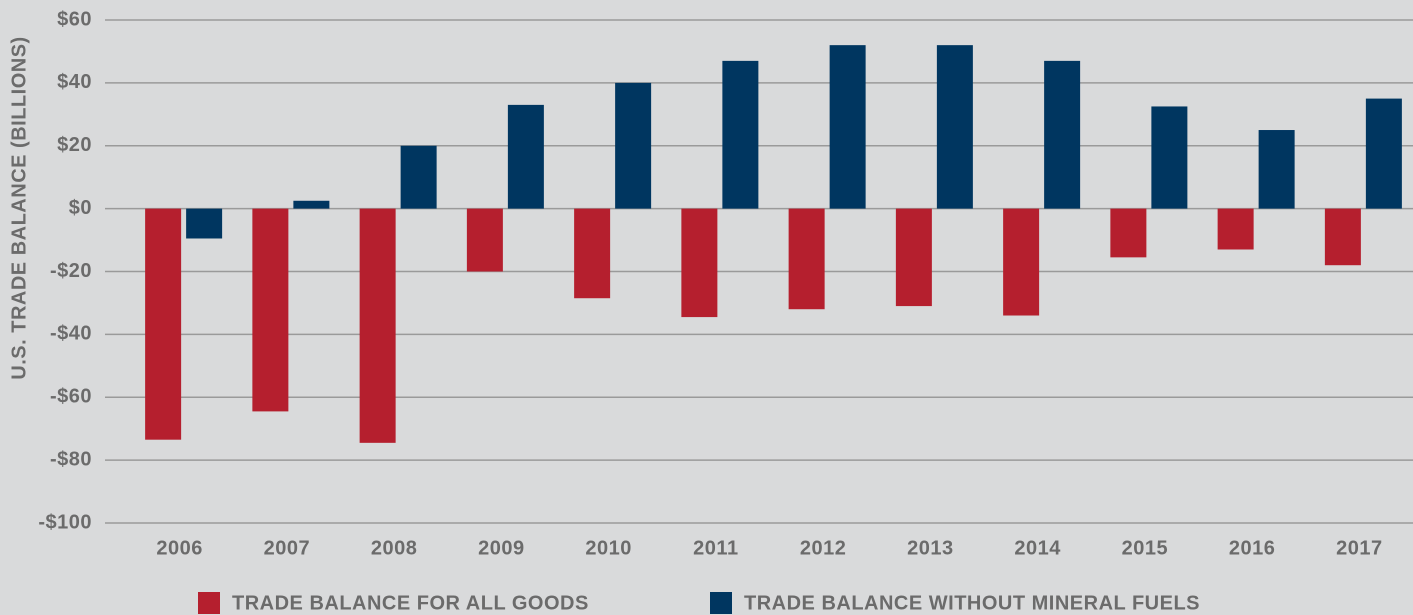 The image size is (1413, 615). What do you see at coordinates (74, 145) in the screenshot?
I see `y-tick-label: $20` at bounding box center [74, 145].